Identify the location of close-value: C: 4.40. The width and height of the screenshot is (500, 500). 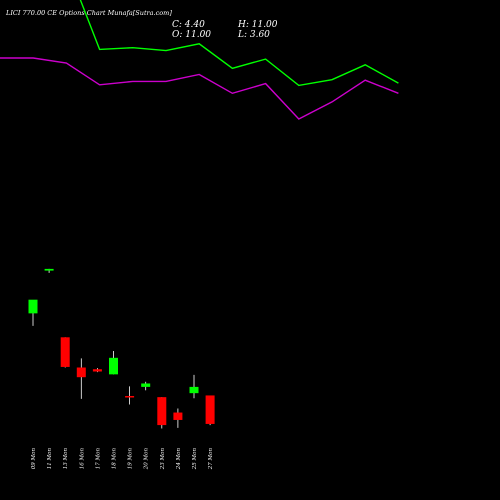
(188, 25).